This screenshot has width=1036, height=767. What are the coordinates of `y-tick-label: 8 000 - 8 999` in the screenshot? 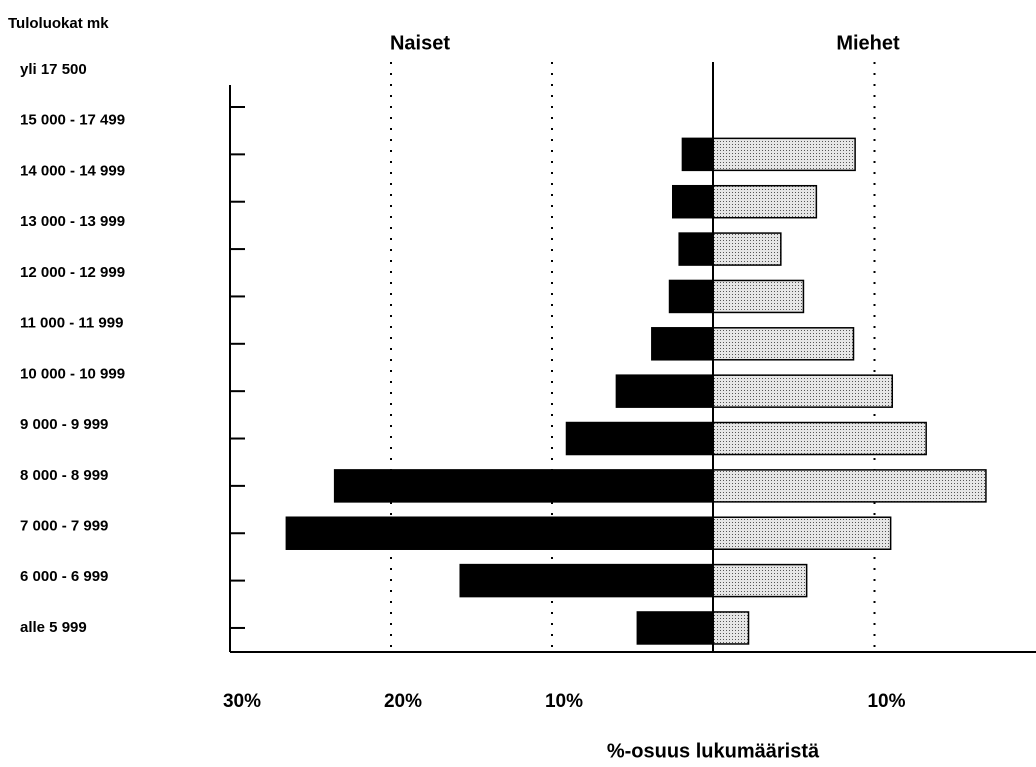 It's located at (64, 475).